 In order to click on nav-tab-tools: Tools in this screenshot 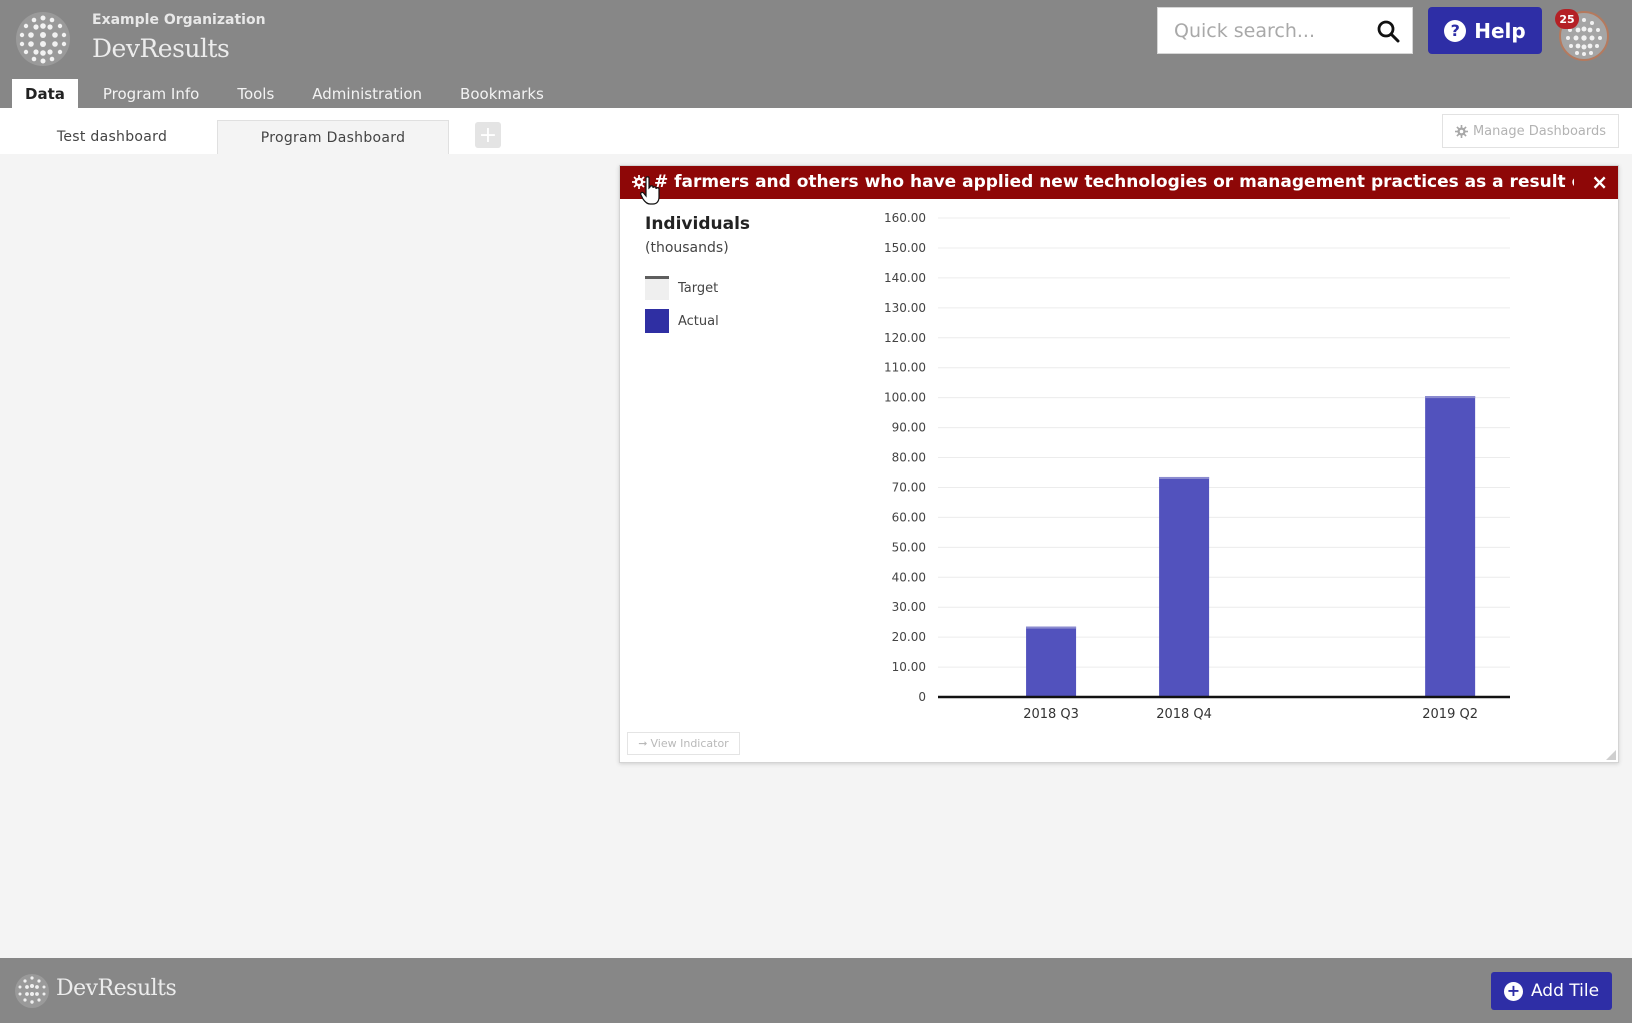, I will do `click(256, 93)`.